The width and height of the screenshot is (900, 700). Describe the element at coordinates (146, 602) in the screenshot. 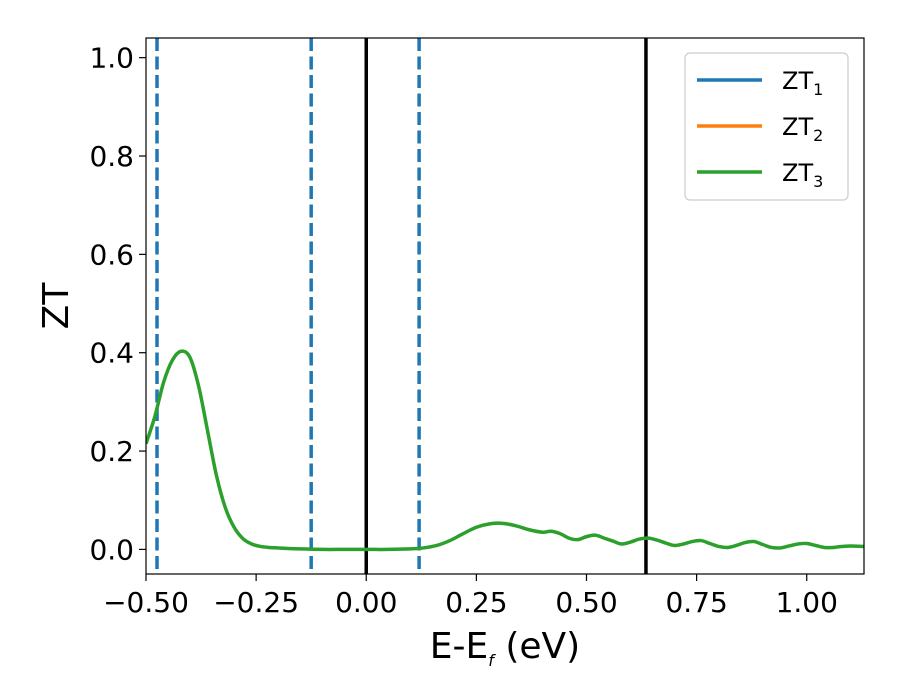

I see `x-tick-label: −0.50` at that location.